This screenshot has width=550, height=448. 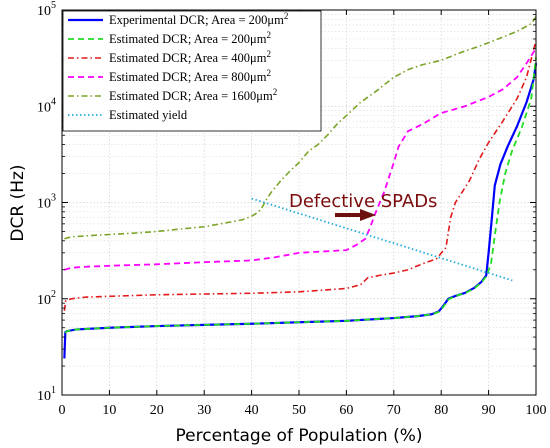 What do you see at coordinates (46, 298) in the screenshot?
I see `y-tick-label: 10²` at bounding box center [46, 298].